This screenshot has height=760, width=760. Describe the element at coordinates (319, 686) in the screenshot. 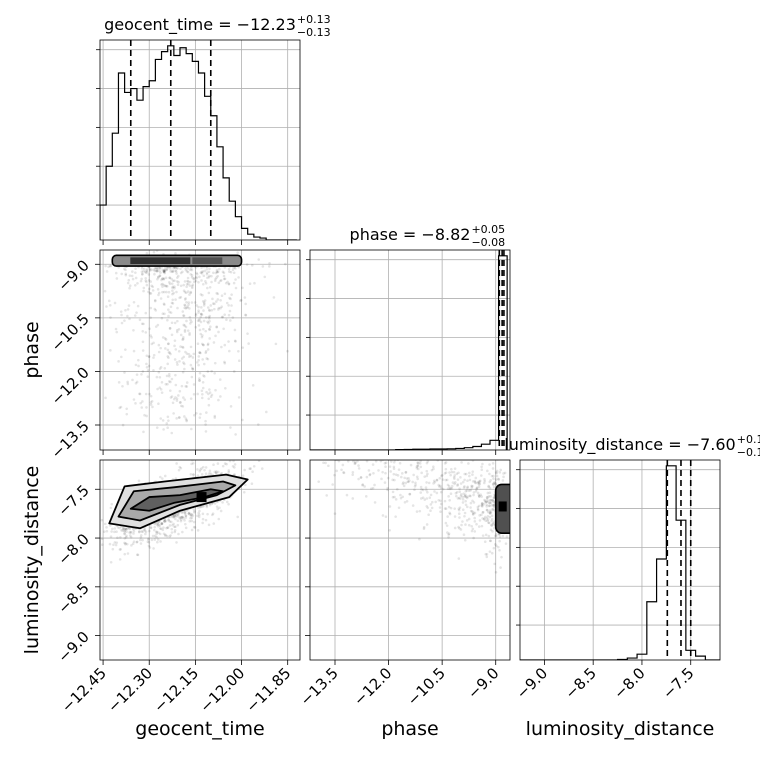

I see `x-tick-label: −13.5` at that location.